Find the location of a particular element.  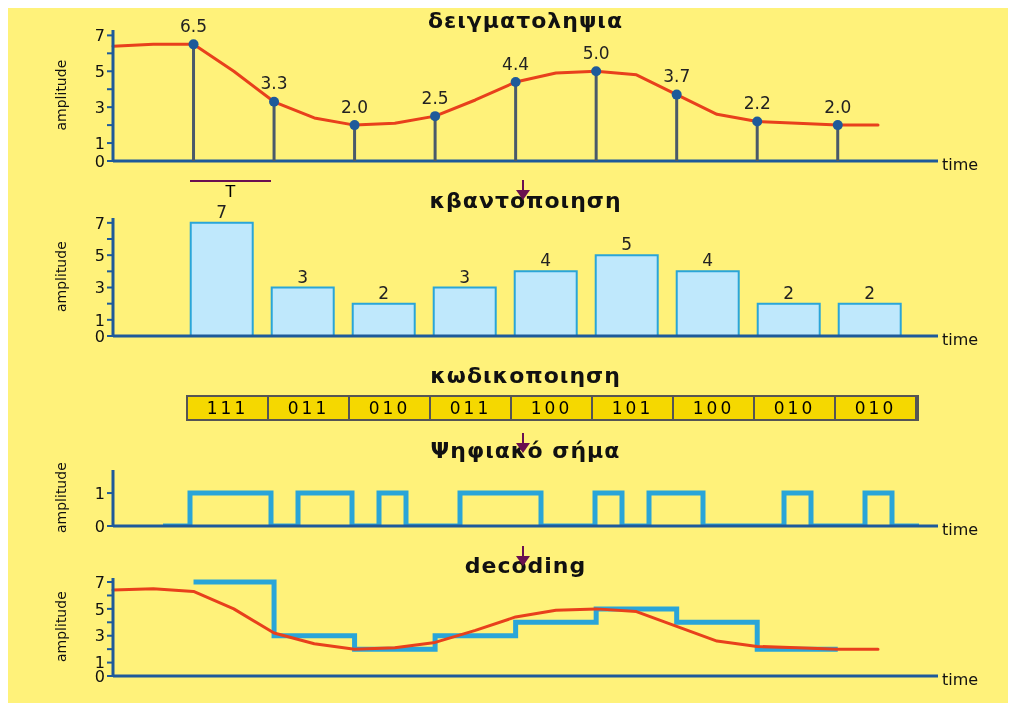

text: 101 is located at coordinates (633, 408).